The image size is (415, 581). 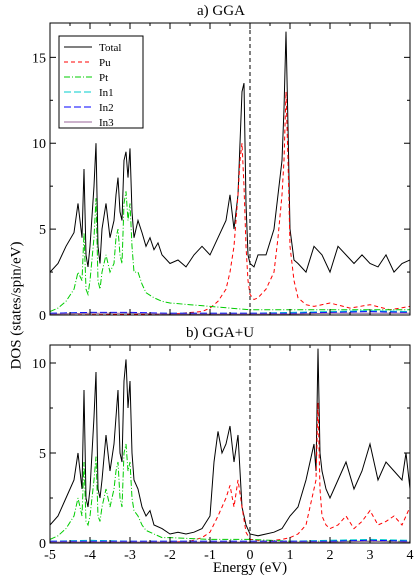 I want to click on legend-label-in2: In2, so click(x=106, y=108).